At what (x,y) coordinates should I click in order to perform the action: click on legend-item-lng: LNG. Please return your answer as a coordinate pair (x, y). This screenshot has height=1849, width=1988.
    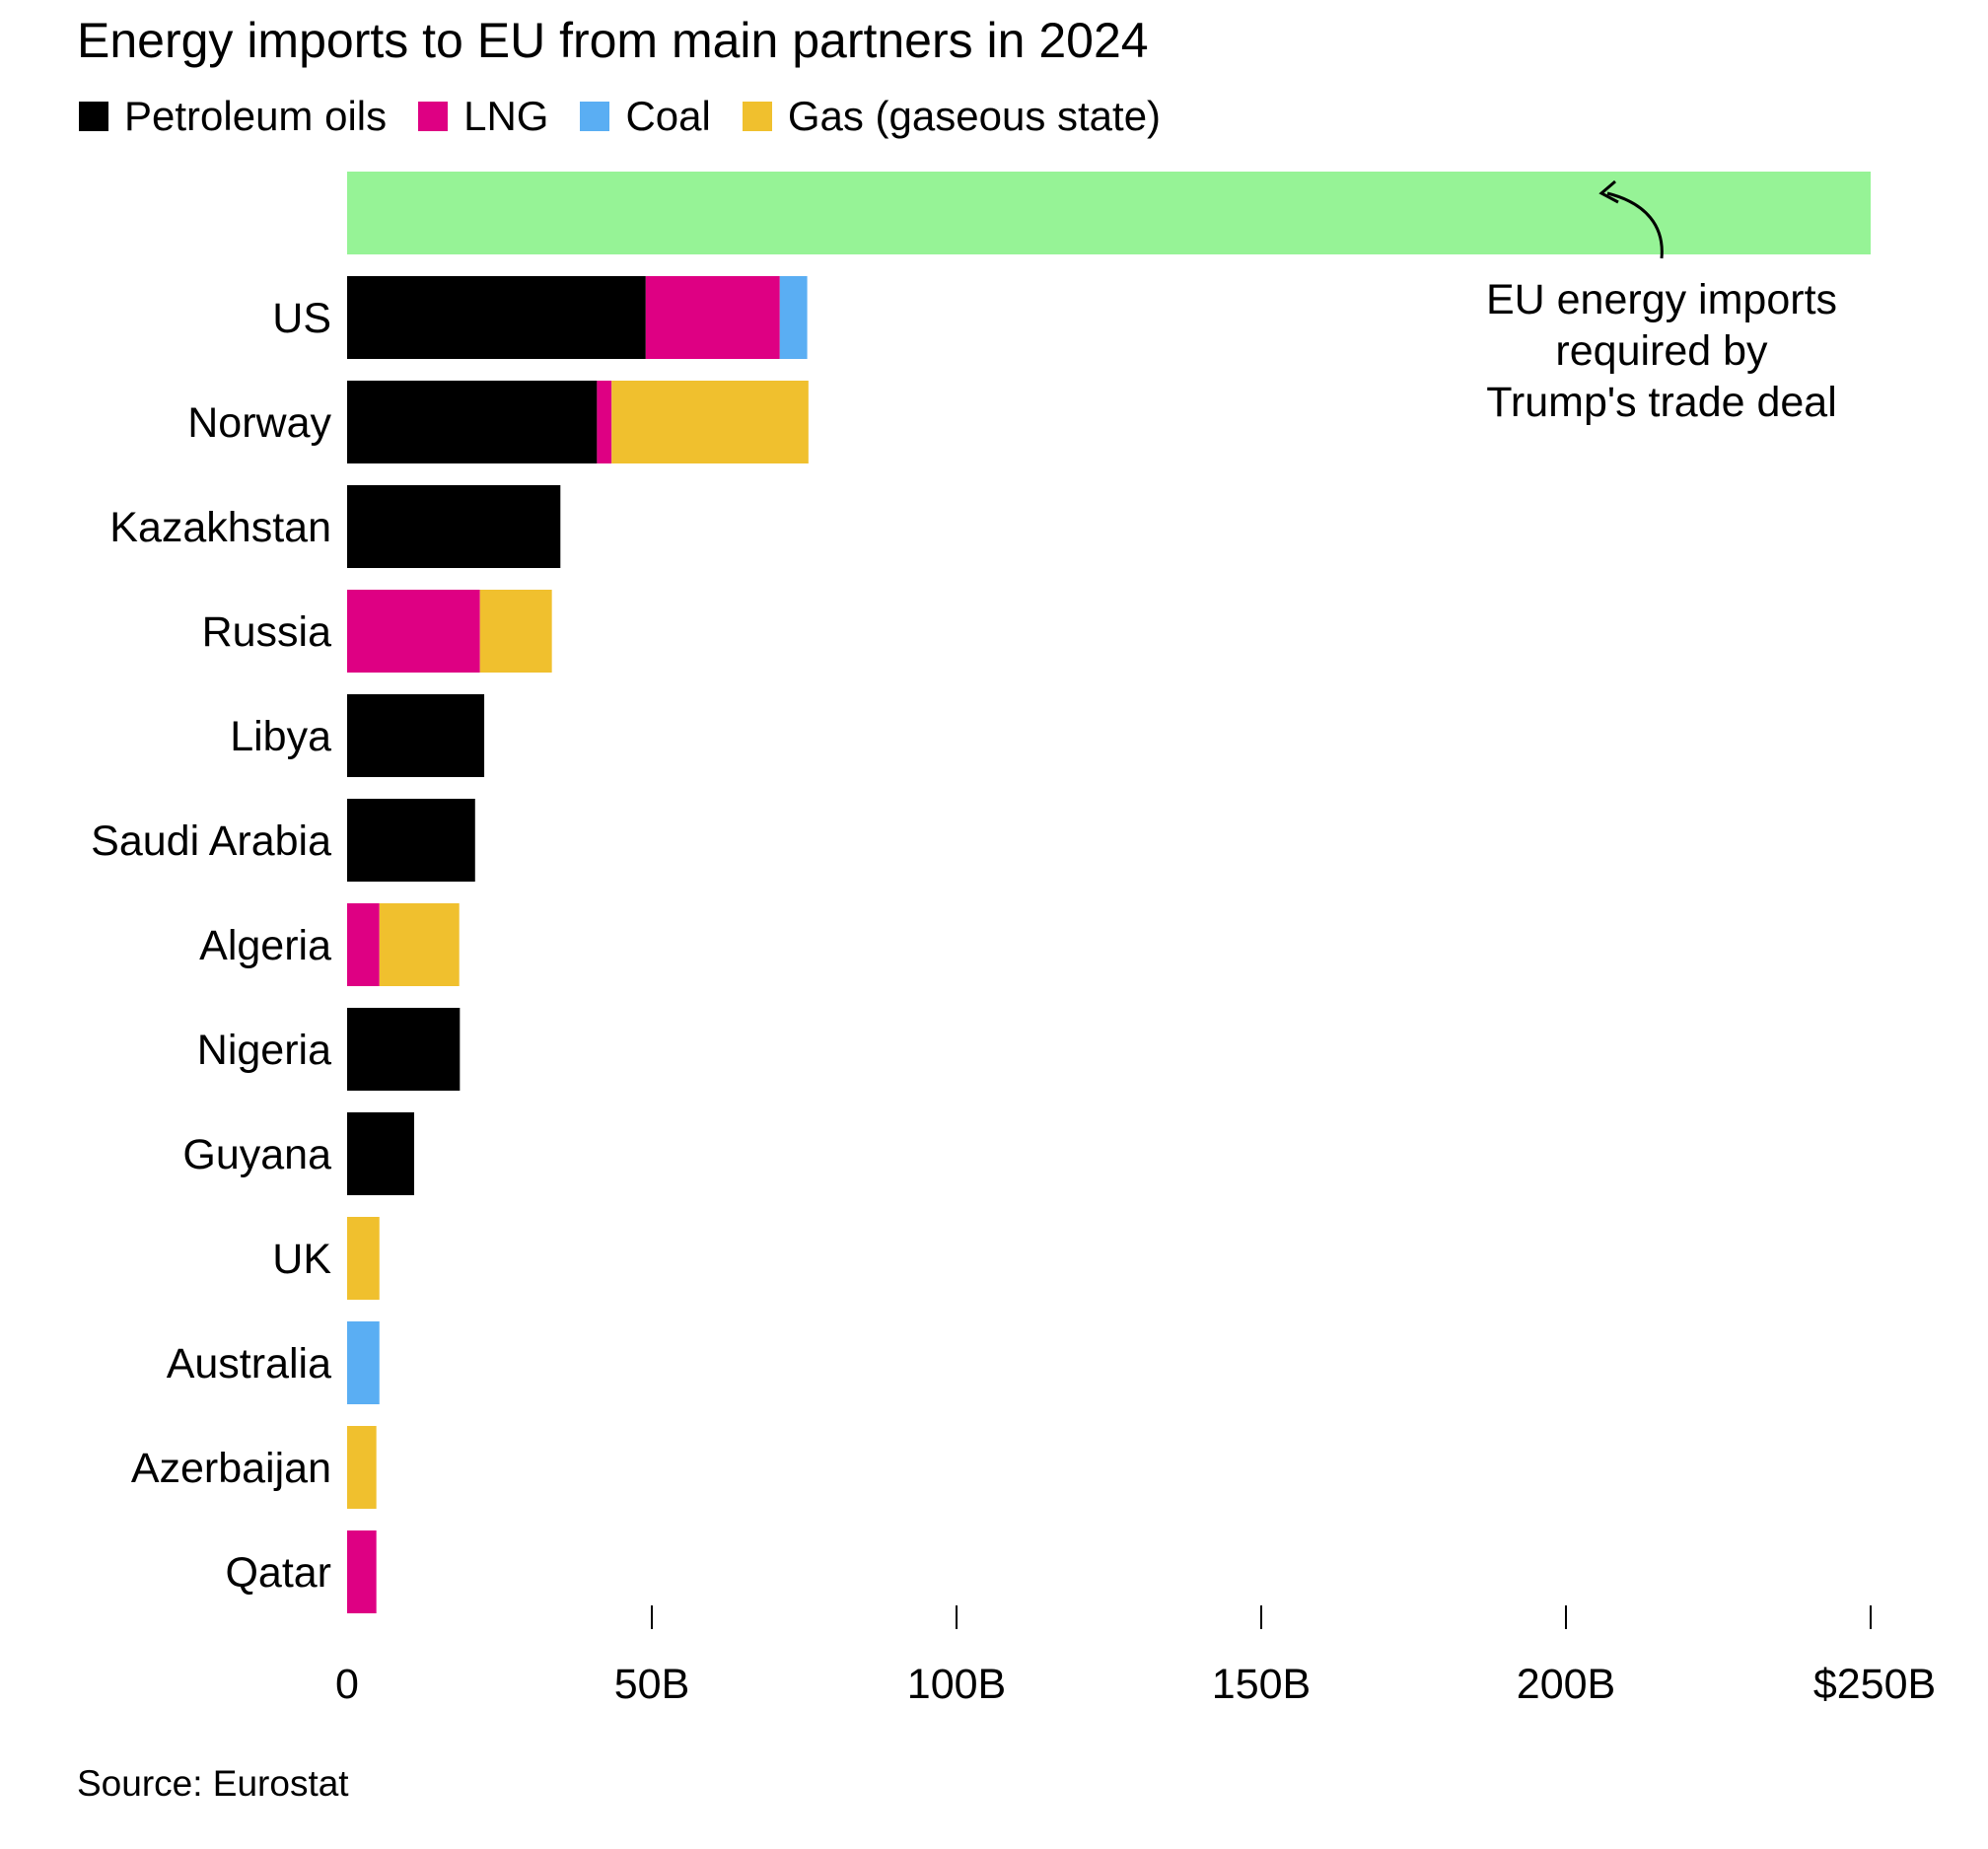
    Looking at the image, I should click on (483, 116).